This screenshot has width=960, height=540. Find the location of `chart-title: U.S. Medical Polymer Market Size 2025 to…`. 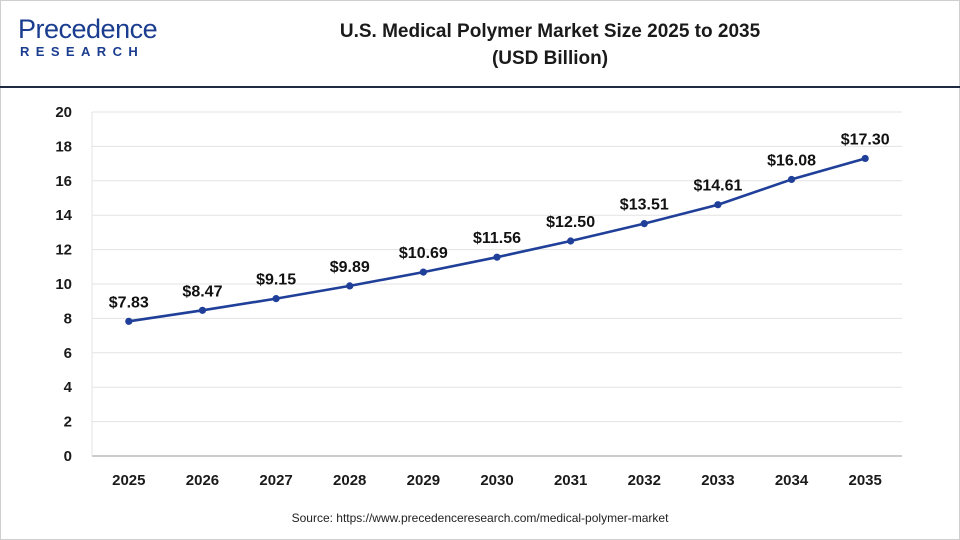

chart-title: U.S. Medical Polymer Market Size 2025 to… is located at coordinates (550, 45).